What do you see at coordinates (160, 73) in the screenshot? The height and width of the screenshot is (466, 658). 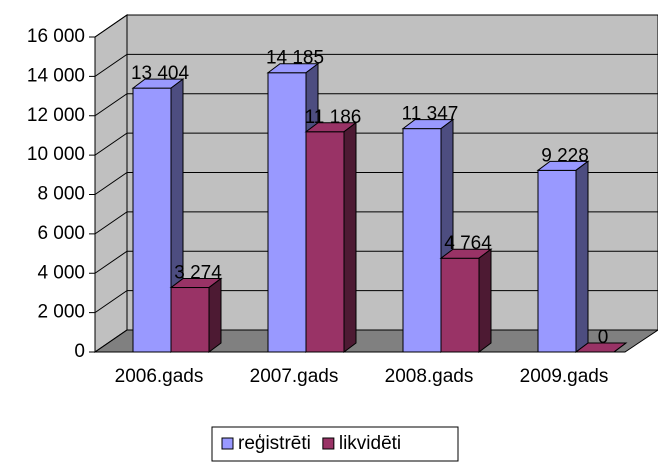 I see `data-label: 13 404` at bounding box center [160, 73].